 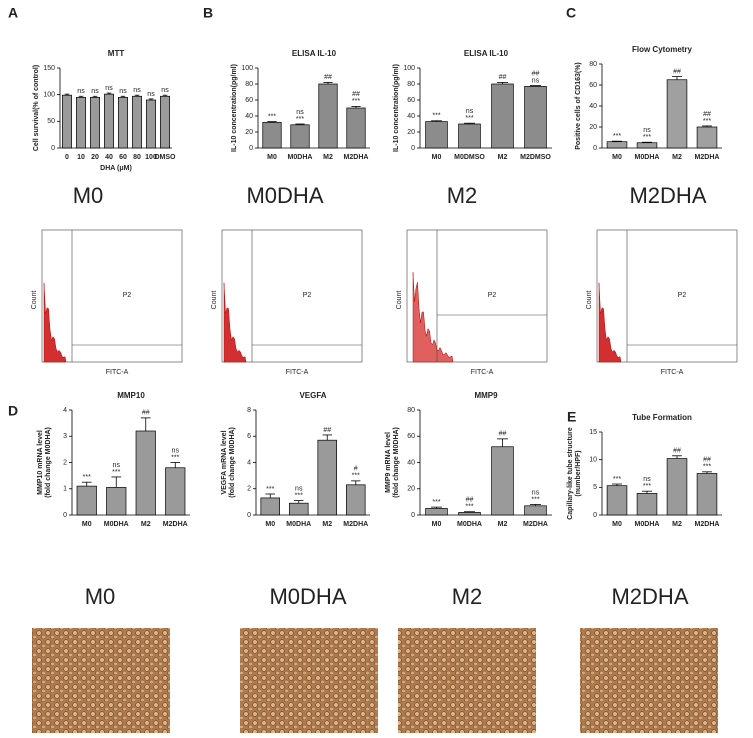 What do you see at coordinates (123, 157) in the screenshot?
I see `x-tick-label: 60` at bounding box center [123, 157].